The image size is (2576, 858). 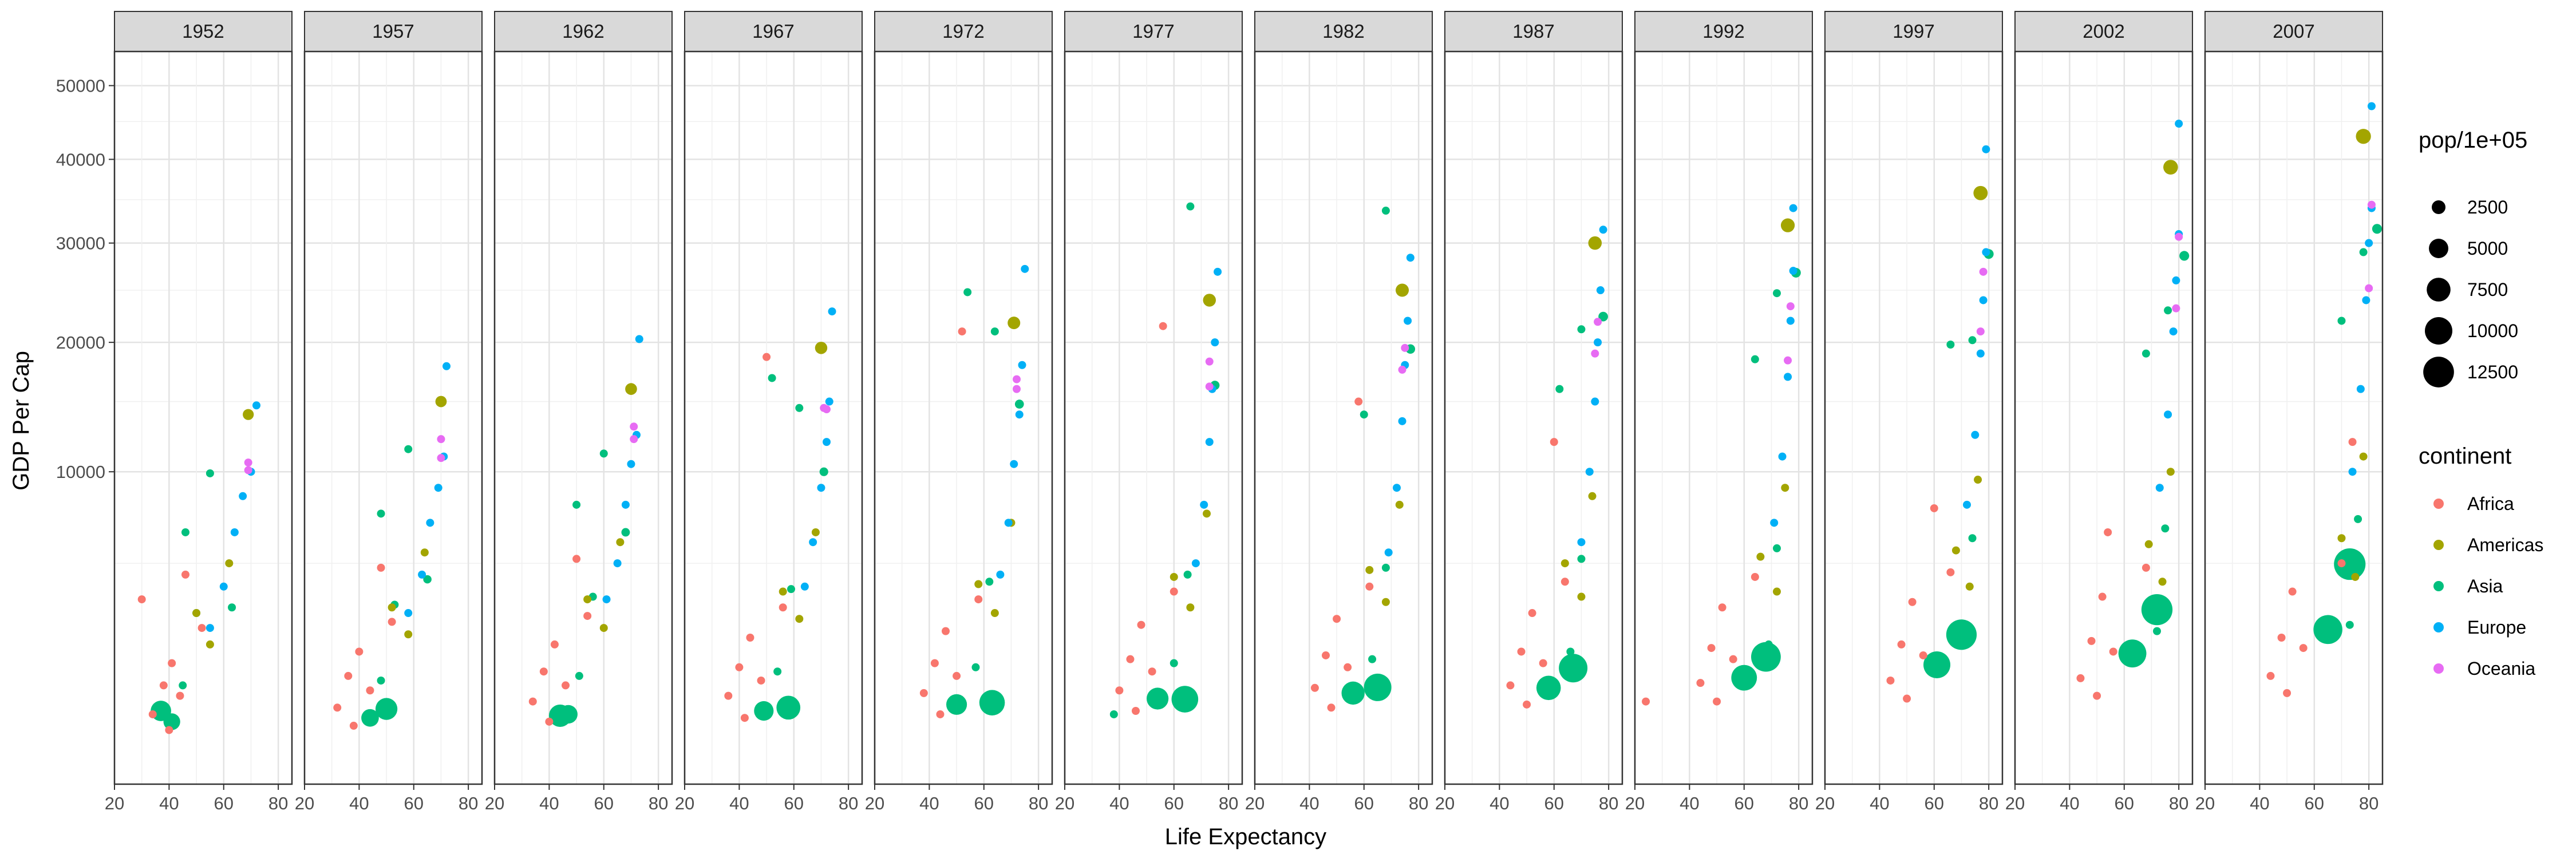 What do you see at coordinates (80, 343) in the screenshot?
I see `y-tick-label: 20000` at bounding box center [80, 343].